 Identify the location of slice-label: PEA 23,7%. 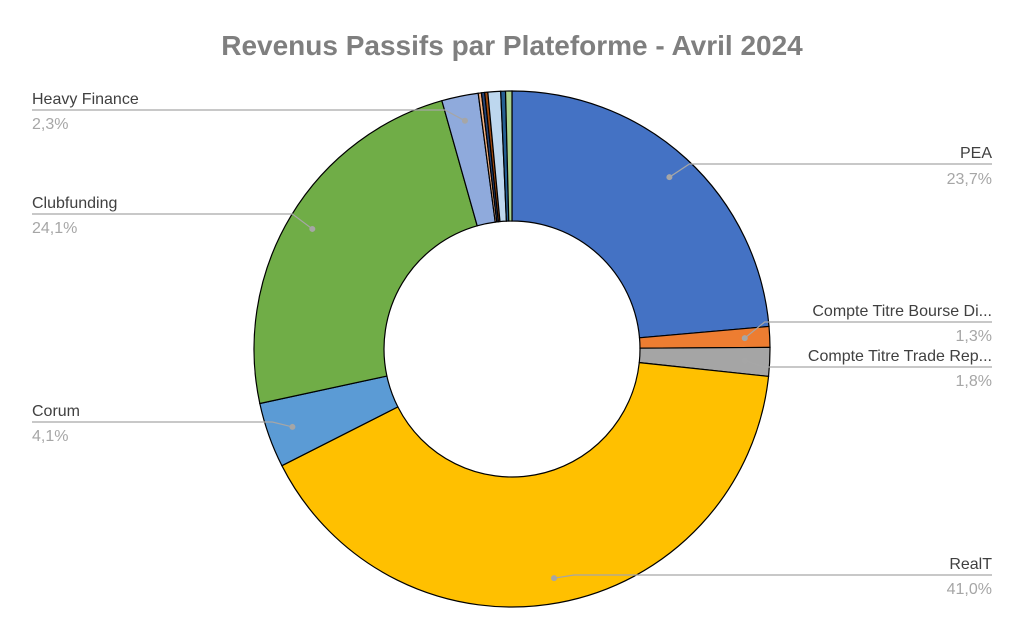
(829, 166).